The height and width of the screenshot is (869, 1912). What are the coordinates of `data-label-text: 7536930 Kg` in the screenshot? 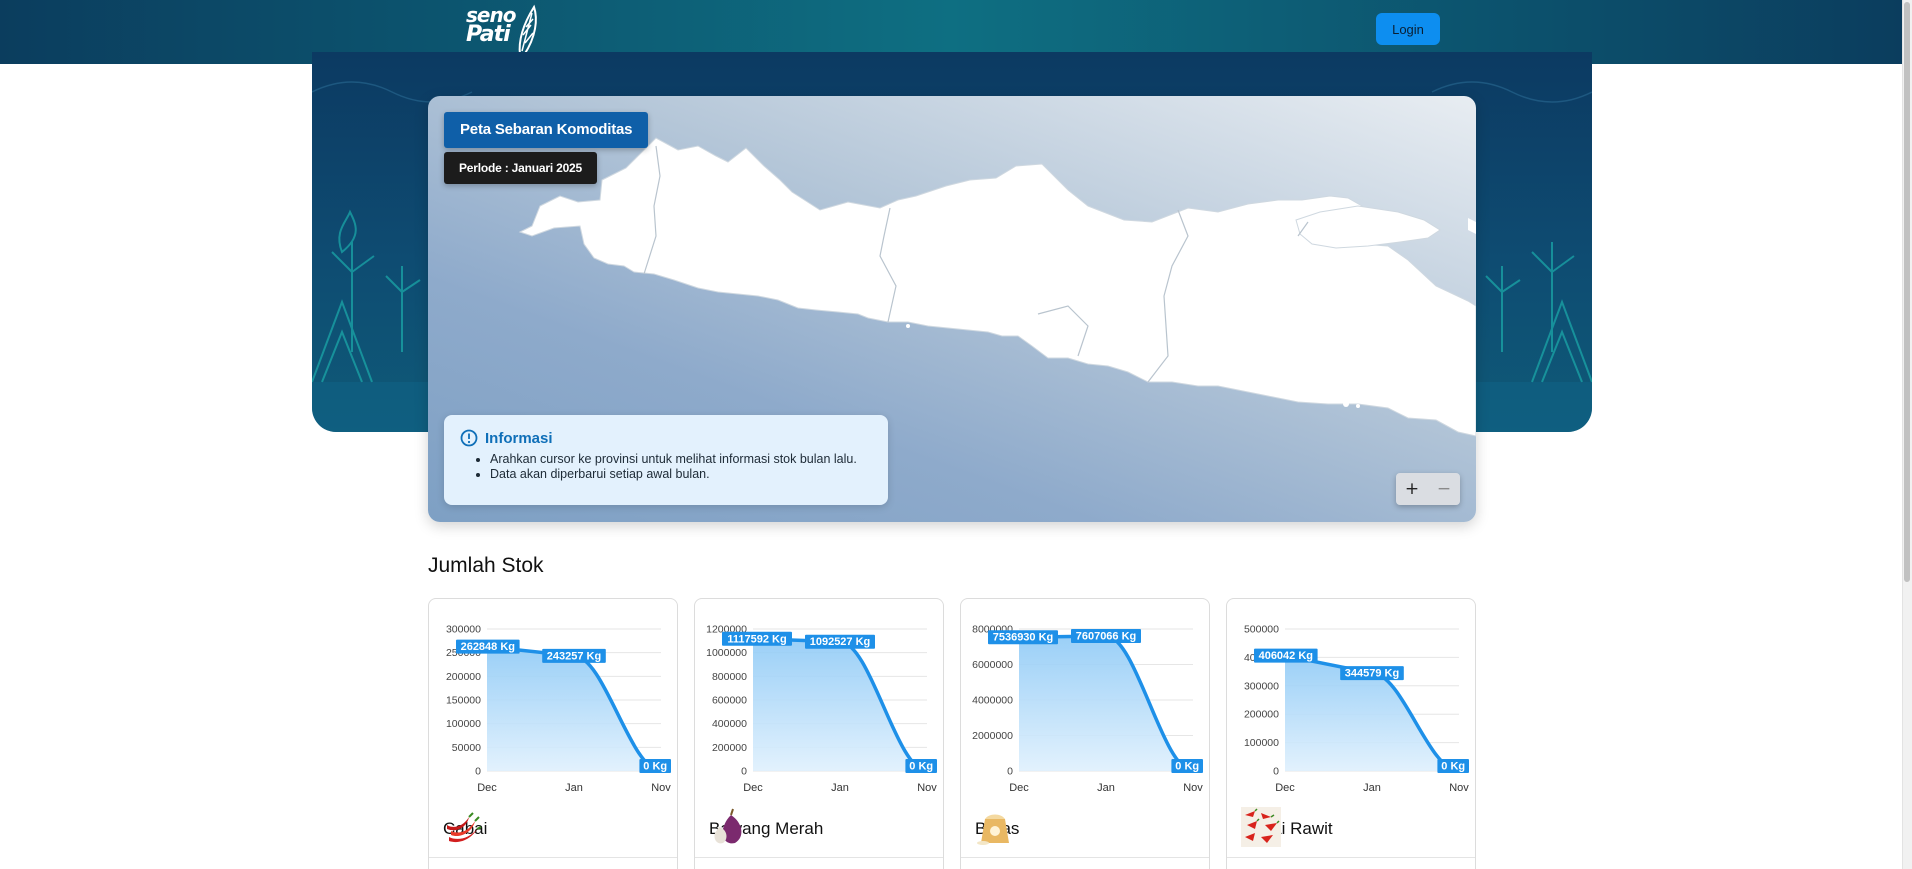 It's located at (1023, 638).